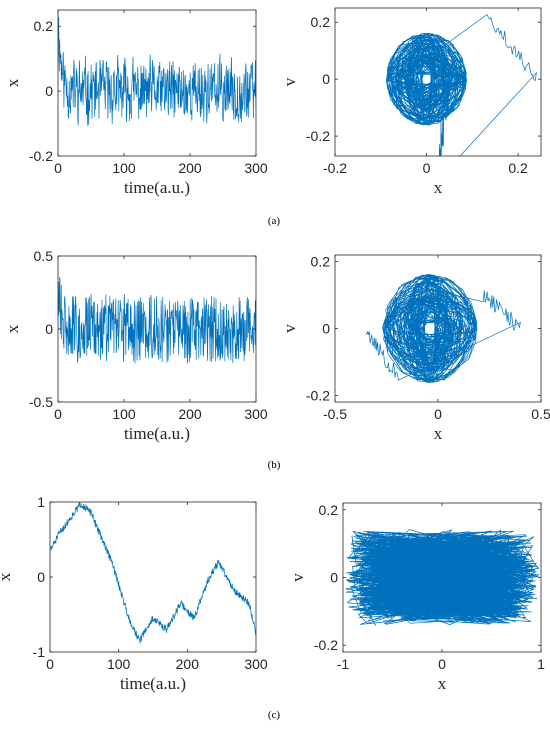 This screenshot has width=550, height=735. What do you see at coordinates (119, 664) in the screenshot?
I see `c-left-xtick-label: 100` at bounding box center [119, 664].